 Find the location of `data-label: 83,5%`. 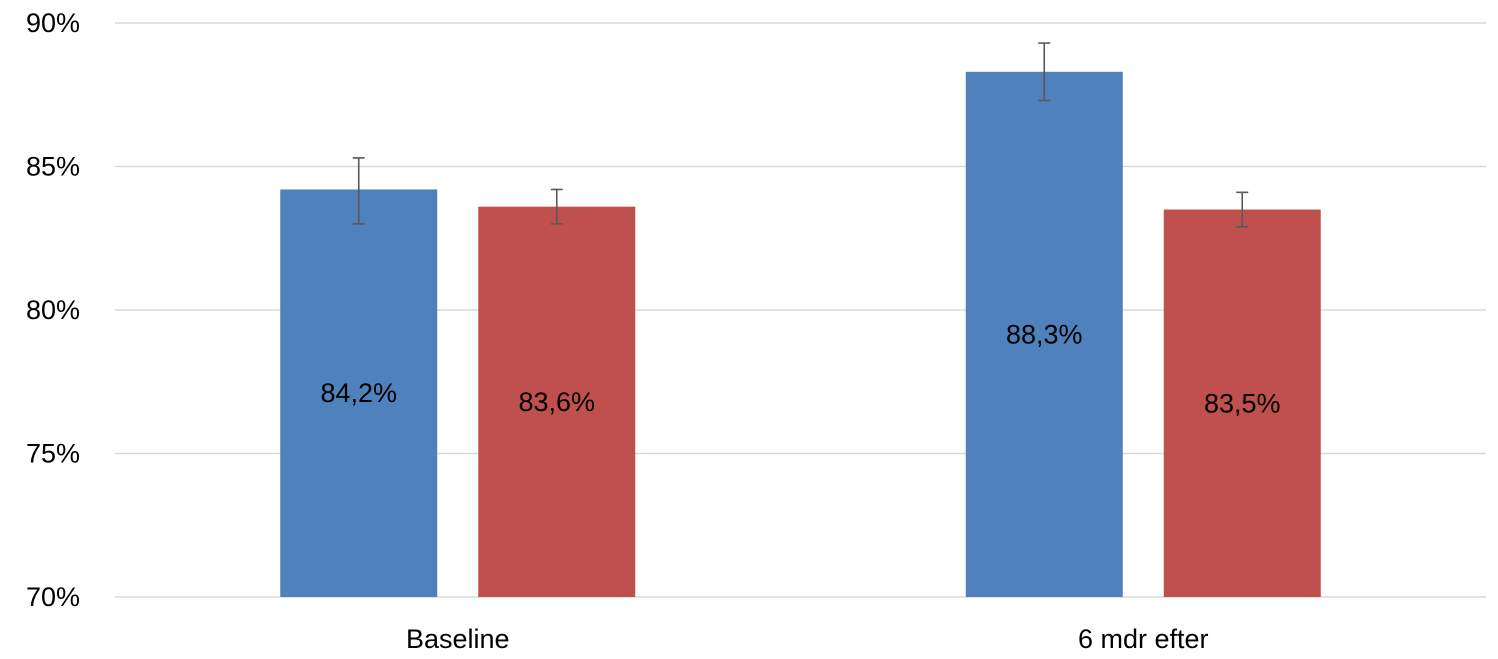

data-label: 83,5% is located at coordinates (1242, 403).